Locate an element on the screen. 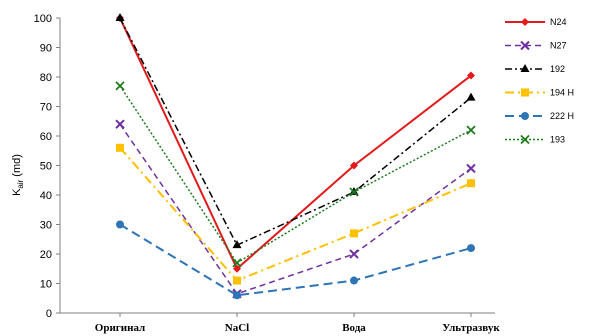 The width and height of the screenshot is (593, 336). y-tick-label: 10 is located at coordinates (46, 285).